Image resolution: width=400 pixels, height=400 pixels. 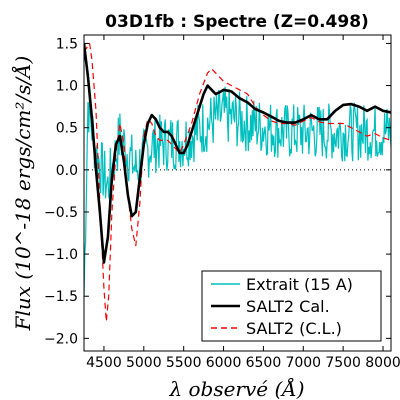 I want to click on x-tick-label: 5500, so click(x=184, y=363).